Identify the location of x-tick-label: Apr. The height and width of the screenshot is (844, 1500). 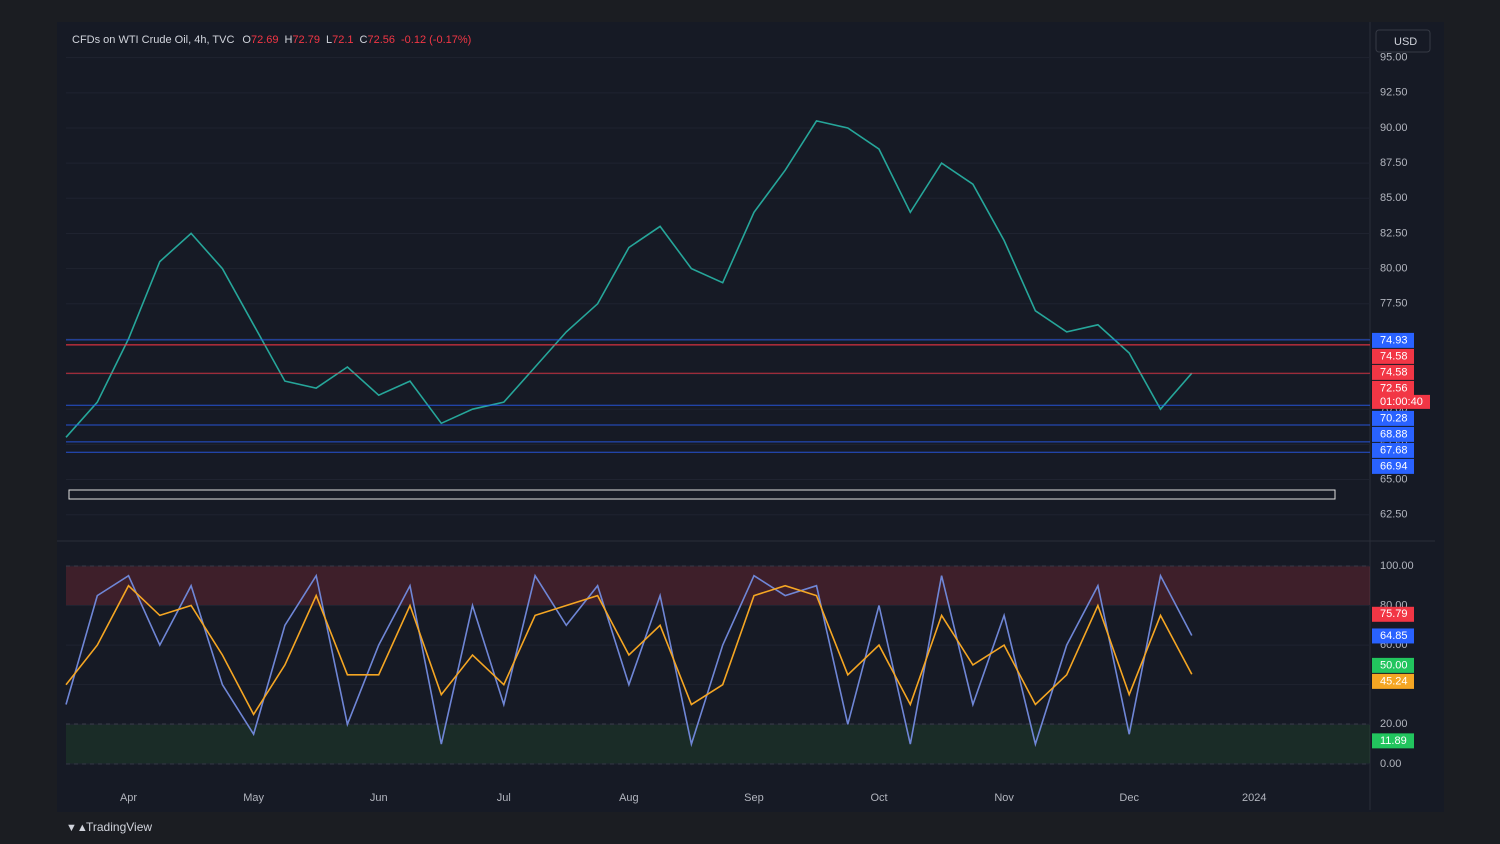
(128, 798).